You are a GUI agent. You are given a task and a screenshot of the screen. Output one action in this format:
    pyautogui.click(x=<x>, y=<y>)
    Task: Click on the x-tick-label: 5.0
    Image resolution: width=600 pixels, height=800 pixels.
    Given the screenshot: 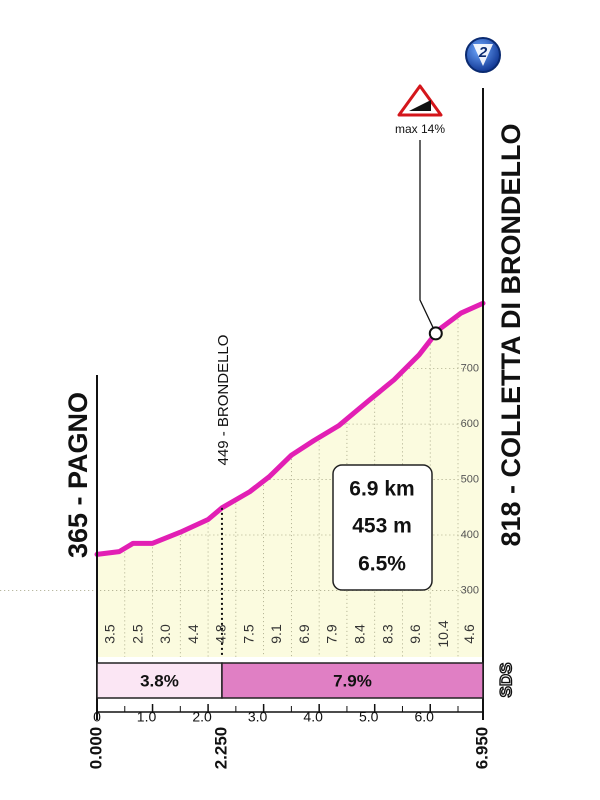 What is the action you would take?
    pyautogui.click(x=369, y=717)
    